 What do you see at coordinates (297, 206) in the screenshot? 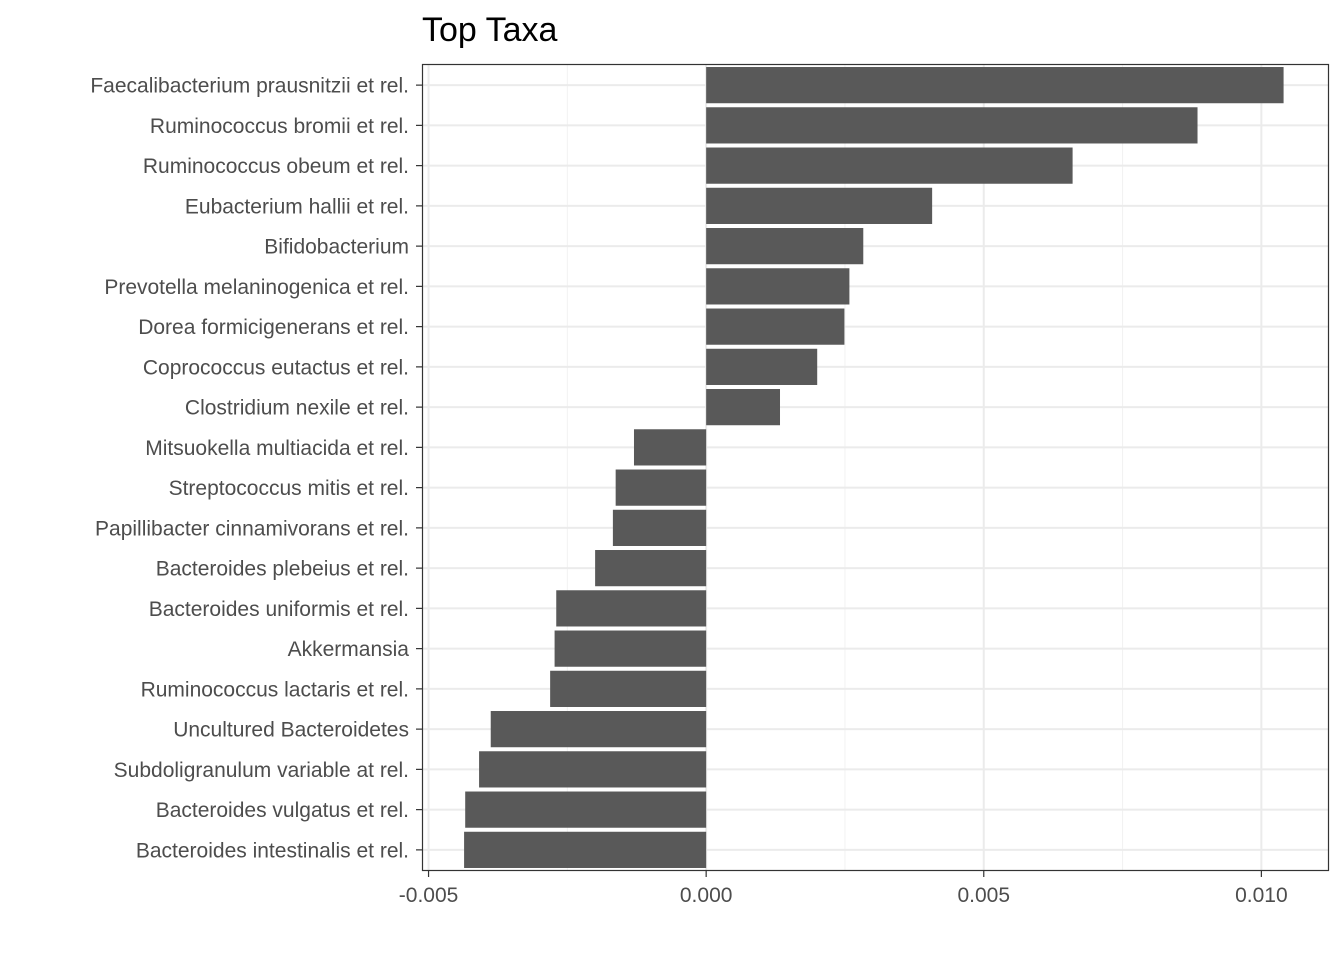
I see `y-tick-label: Eubacterium hallii et rel.` at bounding box center [297, 206].